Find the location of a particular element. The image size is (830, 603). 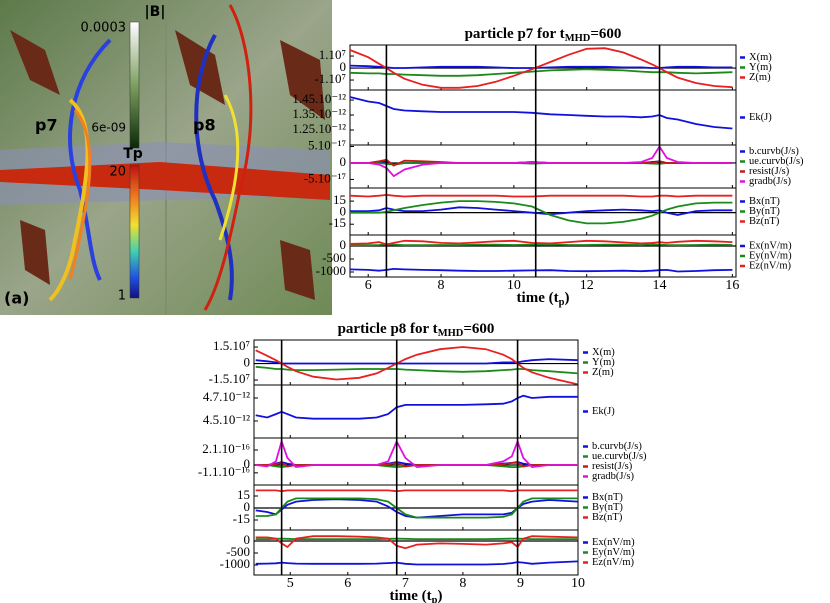

colorbar-min: 1 is located at coordinates (122, 296).